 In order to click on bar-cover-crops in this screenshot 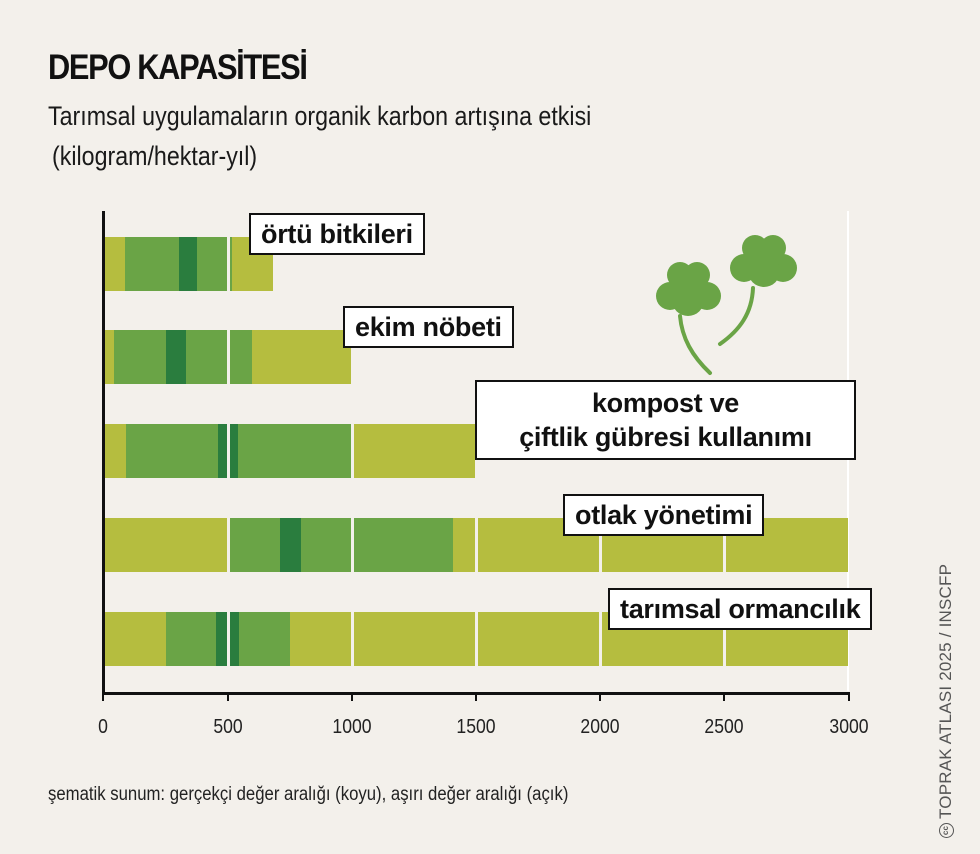, I will do `click(188, 264)`.